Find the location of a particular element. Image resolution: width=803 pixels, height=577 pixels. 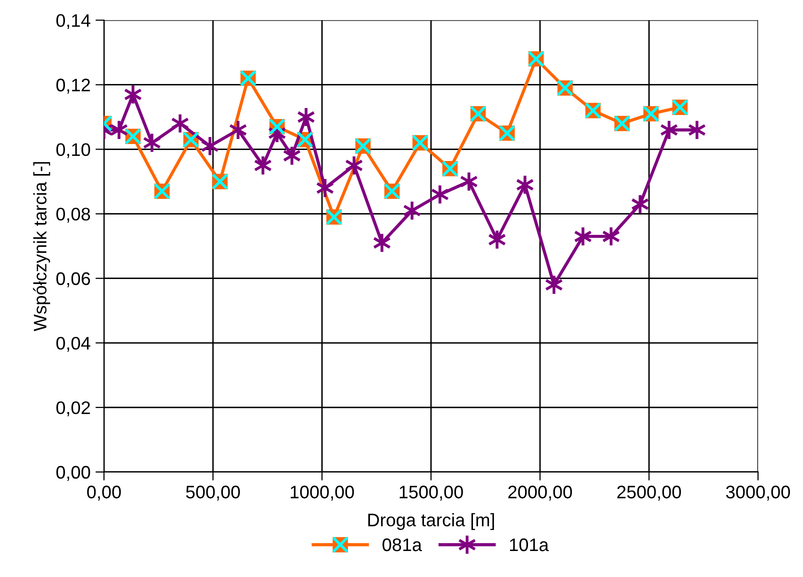

y-tick-label: 0,06 is located at coordinates (73, 280).